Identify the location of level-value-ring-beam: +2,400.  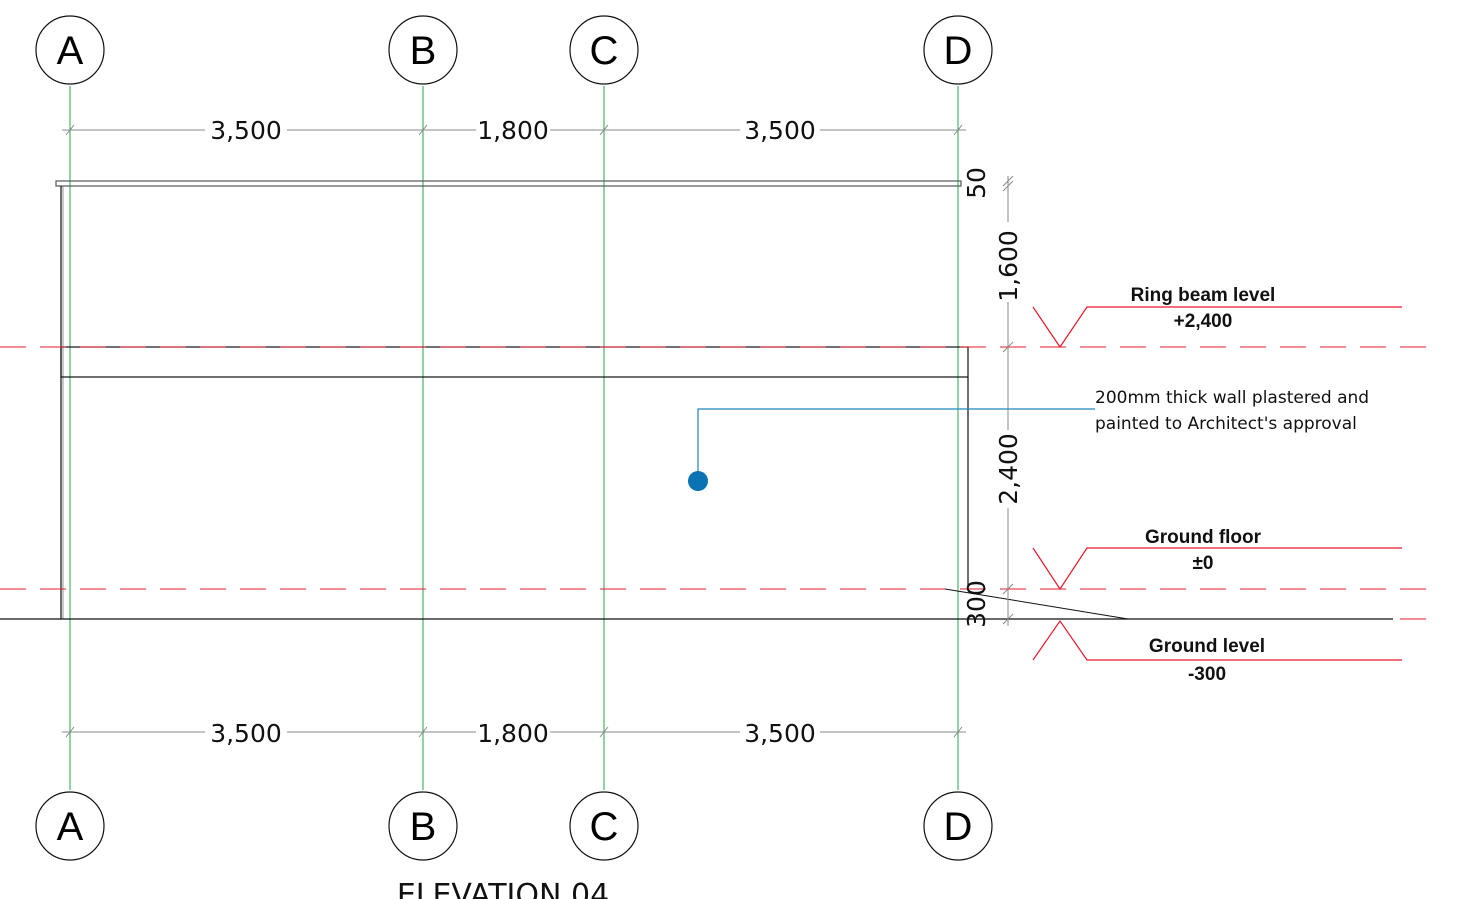
(1203, 321).